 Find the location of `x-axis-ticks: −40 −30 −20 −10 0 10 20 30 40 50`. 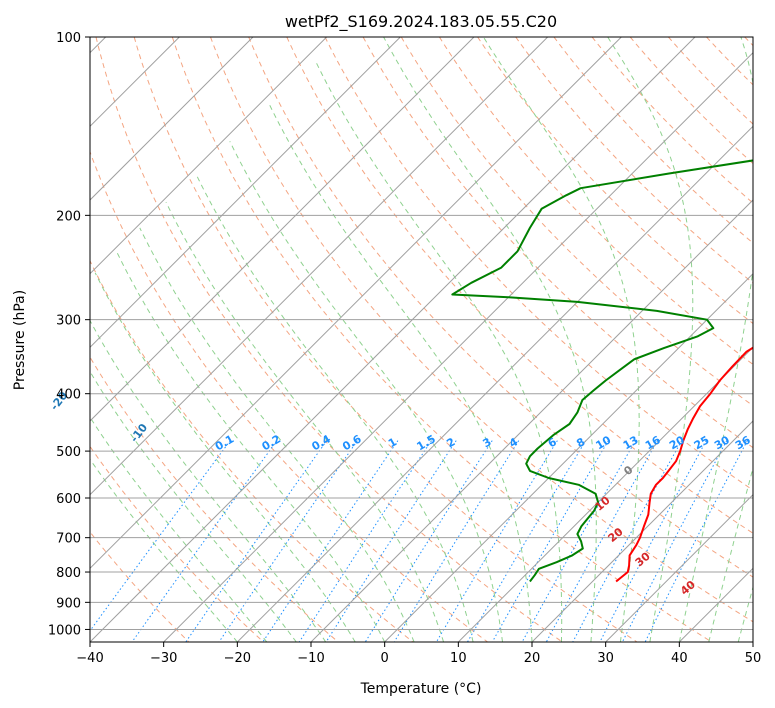

x-axis-ticks: −40 −30 −20 −10 0 10 20 30 40 50 is located at coordinates (418, 654).